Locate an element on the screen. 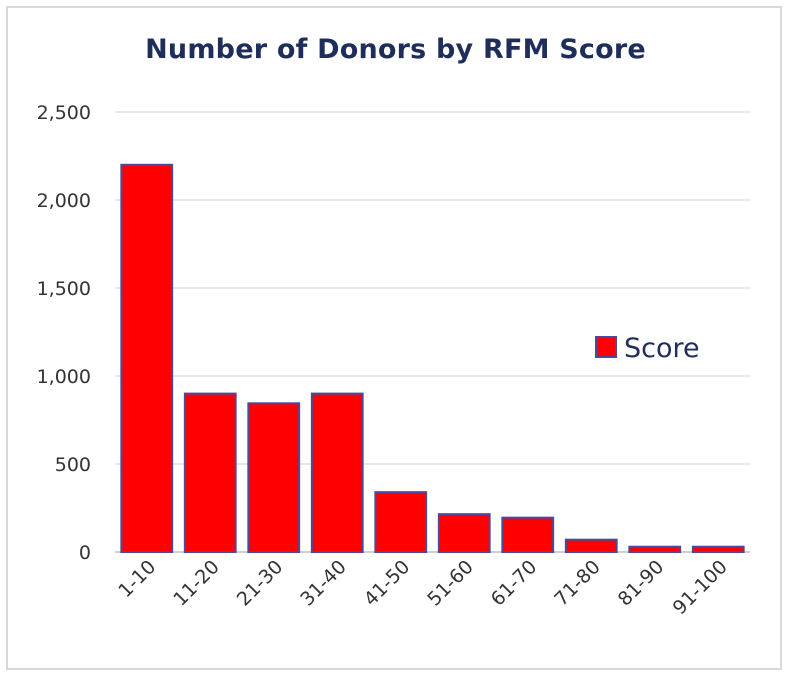 The image size is (791, 679). x-tick-label: 41-50 is located at coordinates (387, 583).